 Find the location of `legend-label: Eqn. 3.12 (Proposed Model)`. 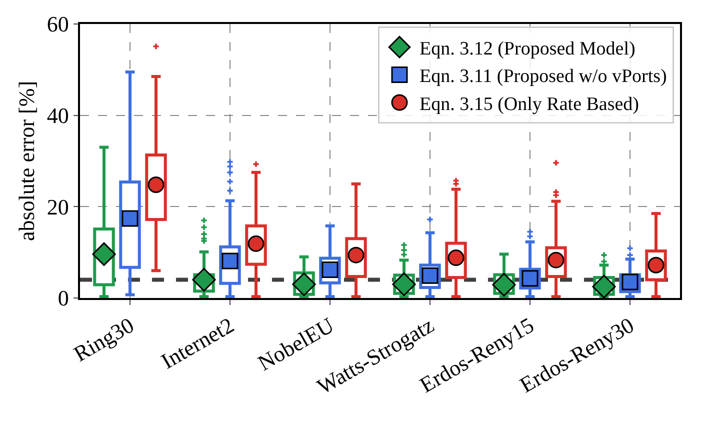

legend-label: Eqn. 3.12 (Proposed Model) is located at coordinates (528, 49).